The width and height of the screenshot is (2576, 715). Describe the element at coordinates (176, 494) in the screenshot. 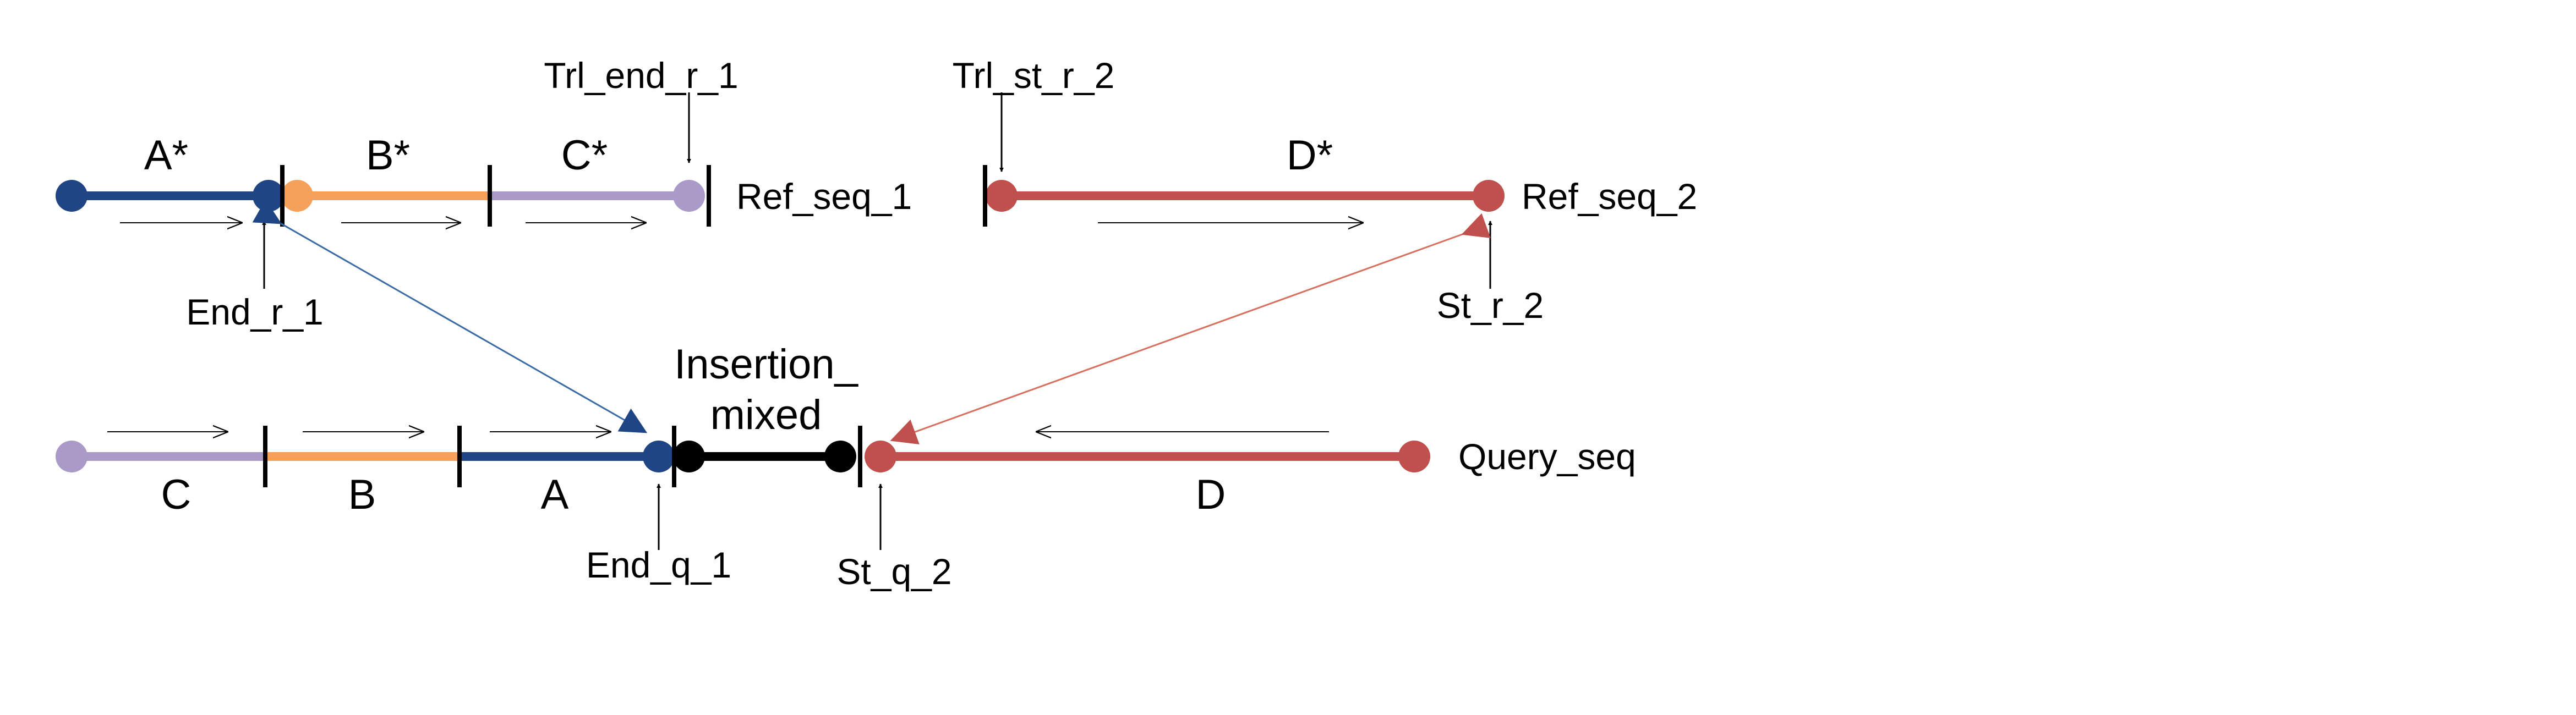

I see `segment-c-label: C` at that location.